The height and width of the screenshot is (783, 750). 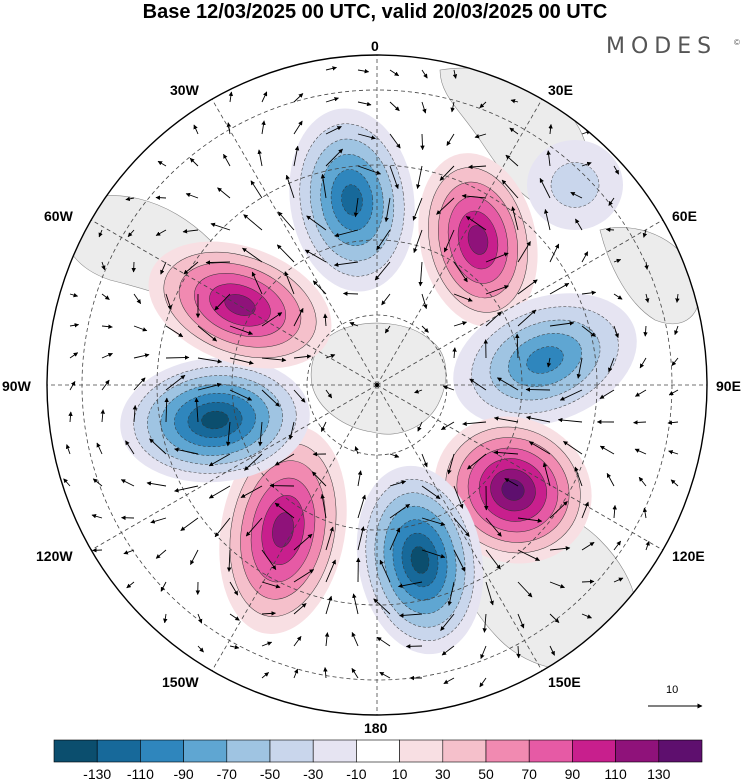 What do you see at coordinates (356, 774) in the screenshot?
I see `colorbar-tick-label: -10` at bounding box center [356, 774].